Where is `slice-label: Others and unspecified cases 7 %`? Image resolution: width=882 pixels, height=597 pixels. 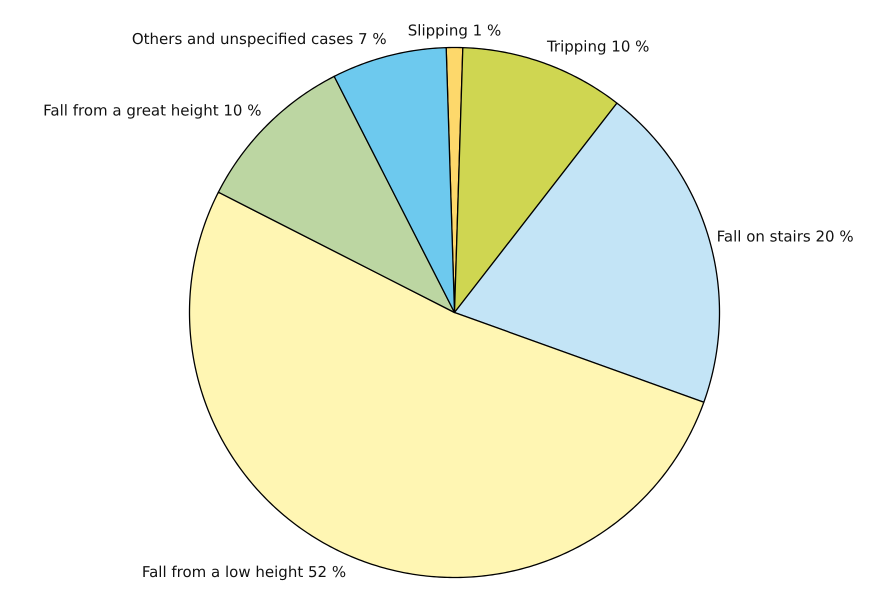
slice-label: Others and unspecified cases 7 % is located at coordinates (259, 39).